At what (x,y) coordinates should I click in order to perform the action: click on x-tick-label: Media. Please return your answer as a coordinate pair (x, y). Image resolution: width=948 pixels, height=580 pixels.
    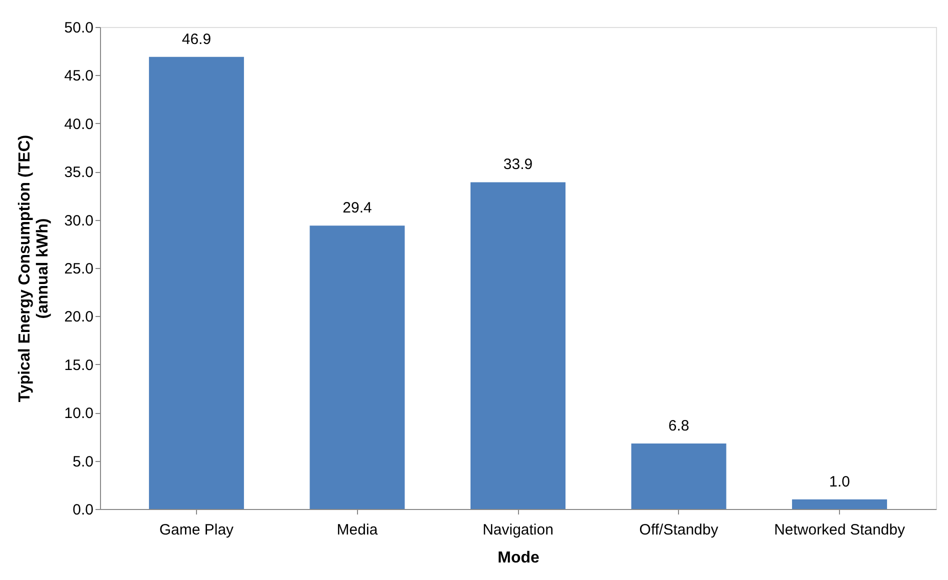
    Looking at the image, I should click on (357, 530).